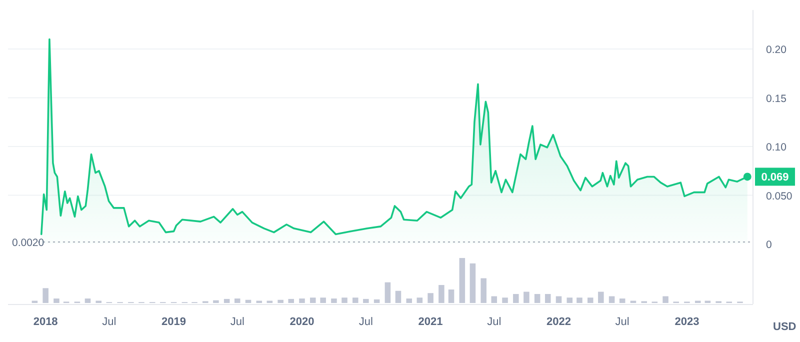 The image size is (800, 342). I want to click on annotation: 0.069, so click(775, 178).